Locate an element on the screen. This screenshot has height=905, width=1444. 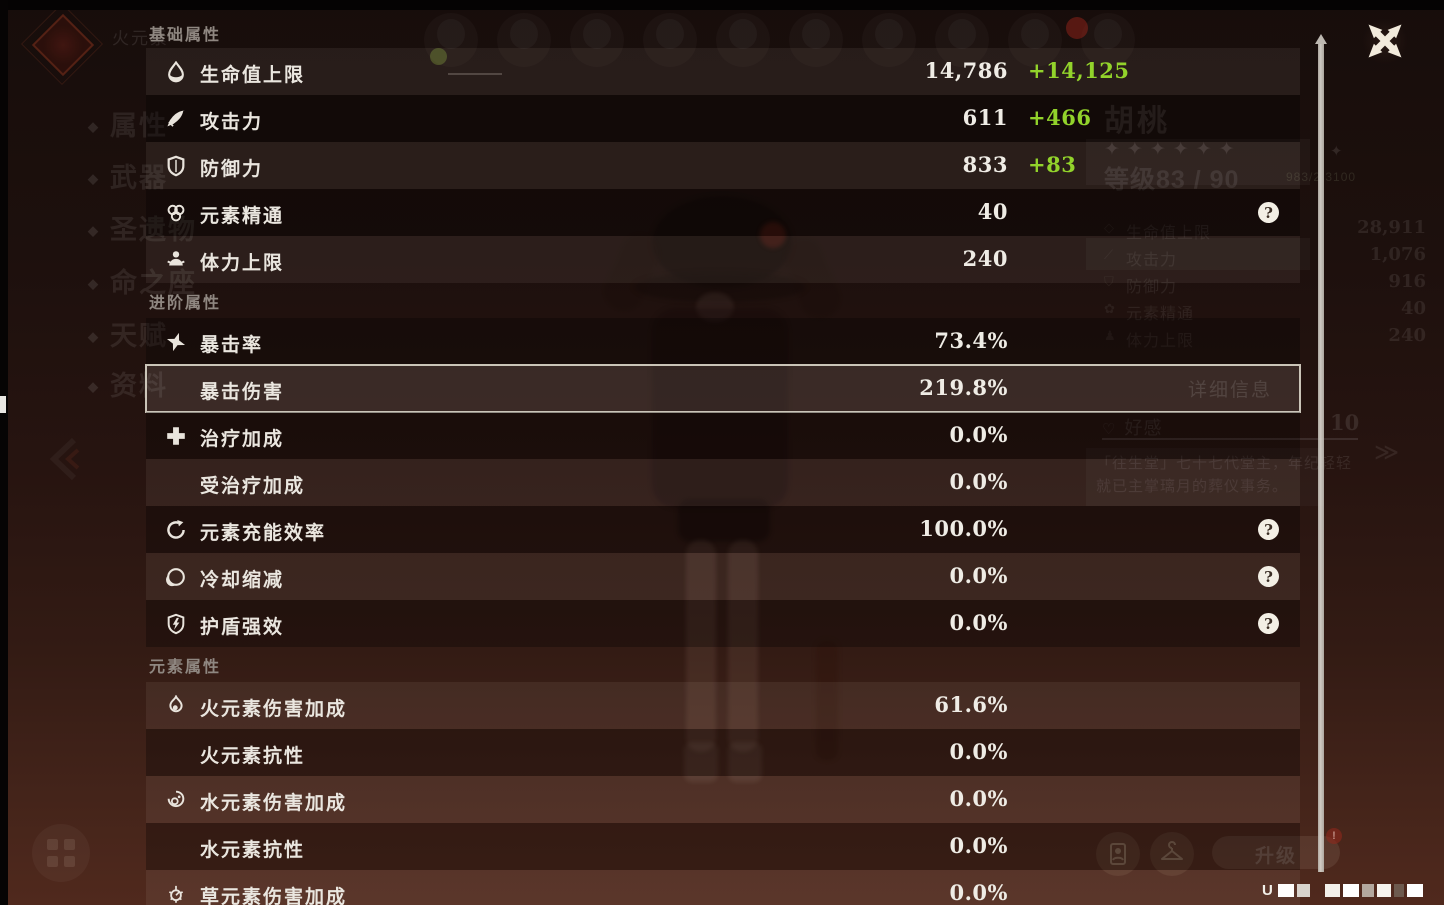
stat-value: 73.4% is located at coordinates (971, 340).